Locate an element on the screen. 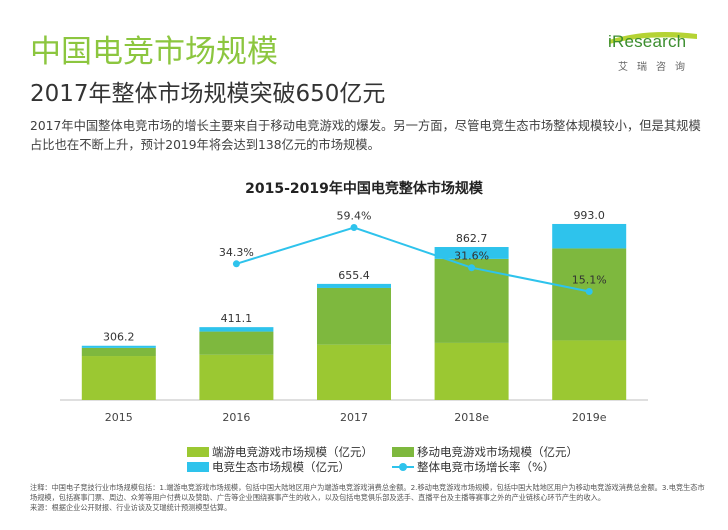 The width and height of the screenshot is (728, 530). legend-swatch-ecosystem is located at coordinates (198, 467).